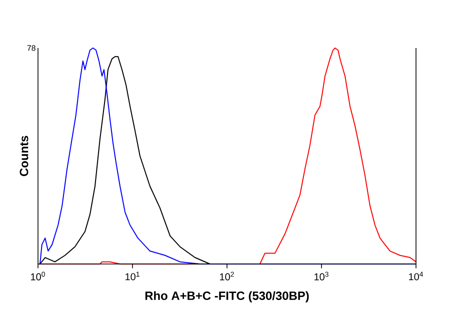 The height and width of the screenshot is (330, 450). Describe the element at coordinates (227, 276) in the screenshot. I see `x-tick-label: 10$^{2}$` at that location.